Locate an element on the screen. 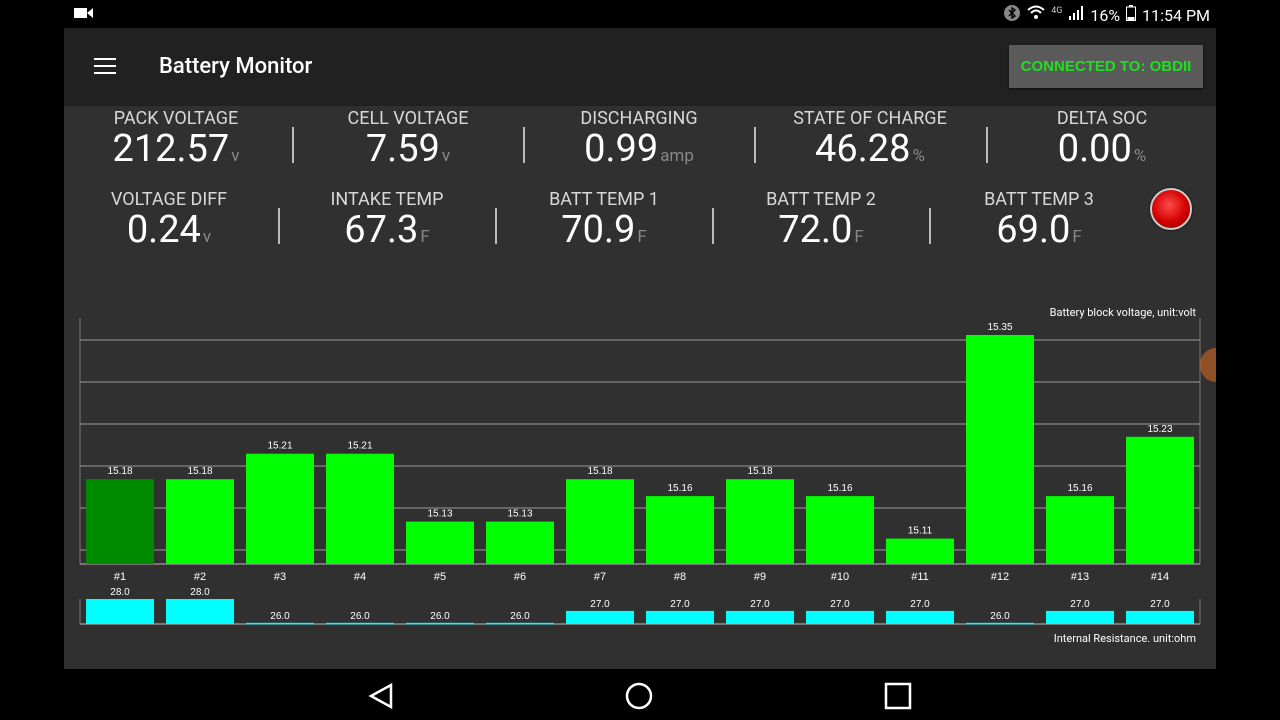 The height and width of the screenshot is (720, 1280). metric-value-wrap: 212.57 v is located at coordinates (176, 152).